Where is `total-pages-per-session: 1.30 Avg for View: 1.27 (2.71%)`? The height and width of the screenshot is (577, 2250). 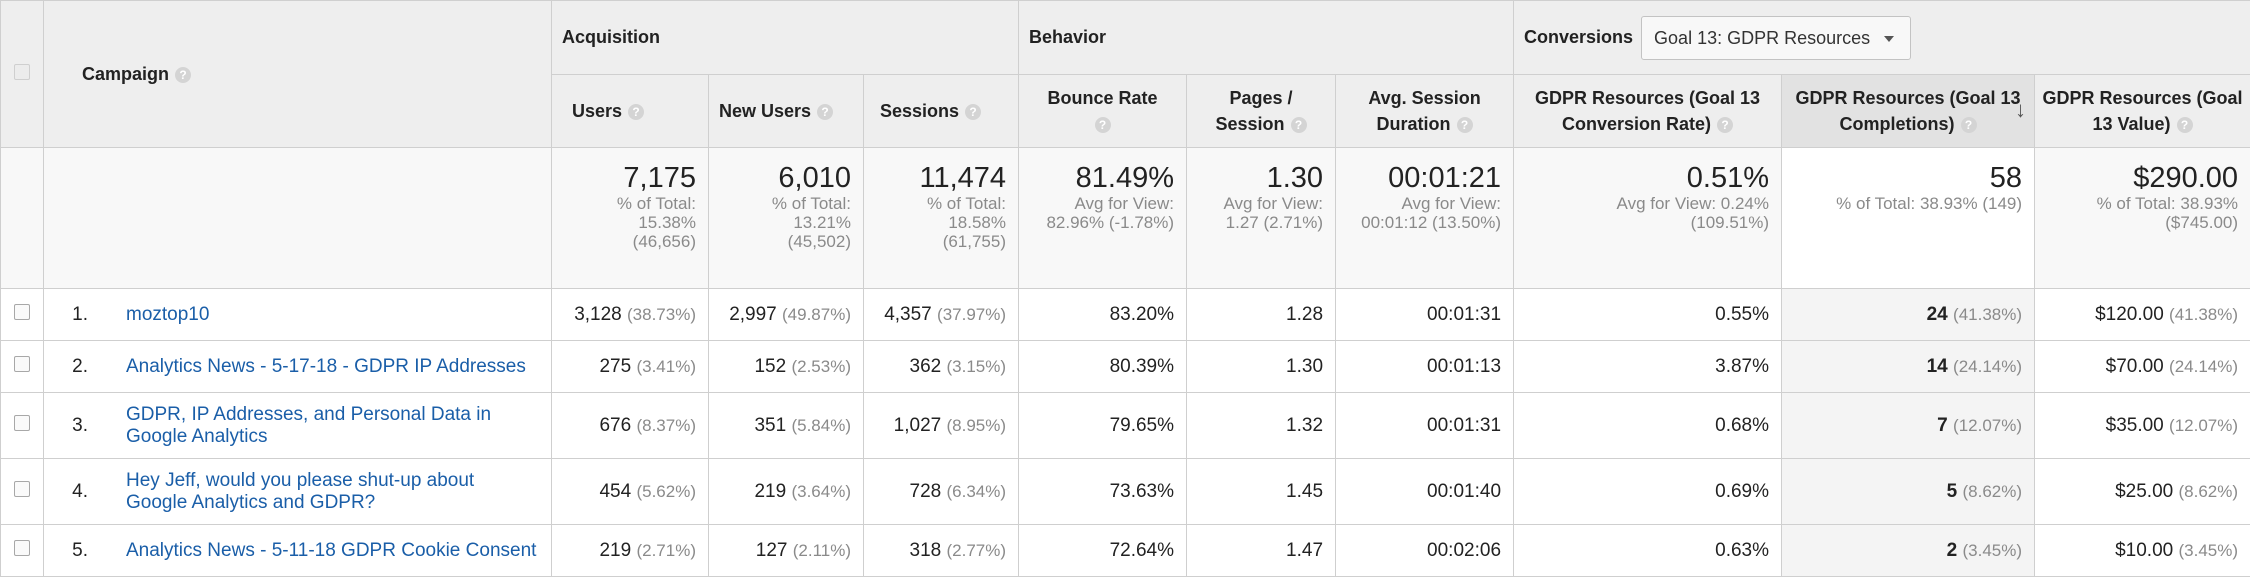 total-pages-per-session: 1.30 Avg for View: 1.27 (2.71%) is located at coordinates (1261, 218).